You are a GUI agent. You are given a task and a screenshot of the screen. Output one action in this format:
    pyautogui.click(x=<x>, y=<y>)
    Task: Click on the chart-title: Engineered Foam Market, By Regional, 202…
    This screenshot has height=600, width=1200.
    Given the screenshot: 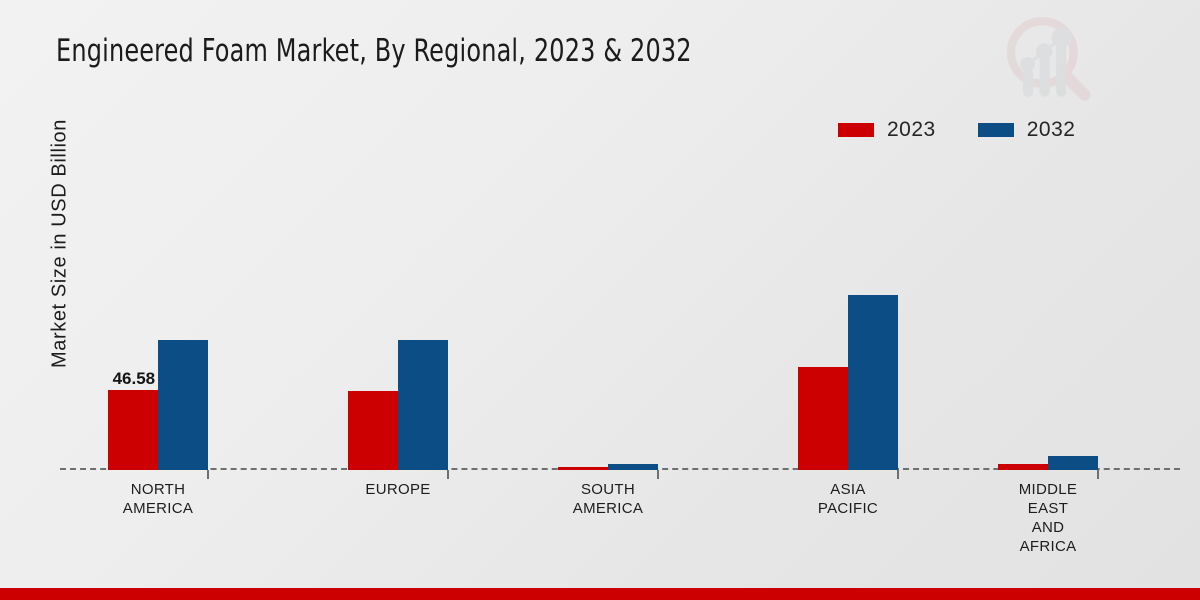 What is the action you would take?
    pyautogui.click(x=374, y=51)
    